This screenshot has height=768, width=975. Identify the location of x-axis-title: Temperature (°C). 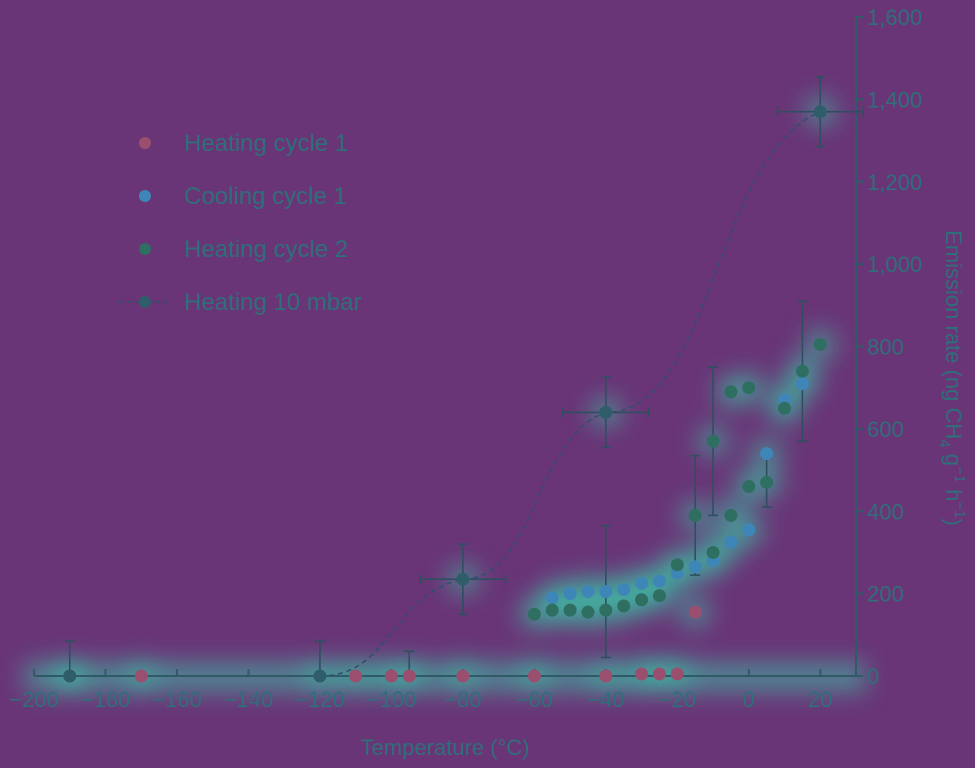
(445, 747).